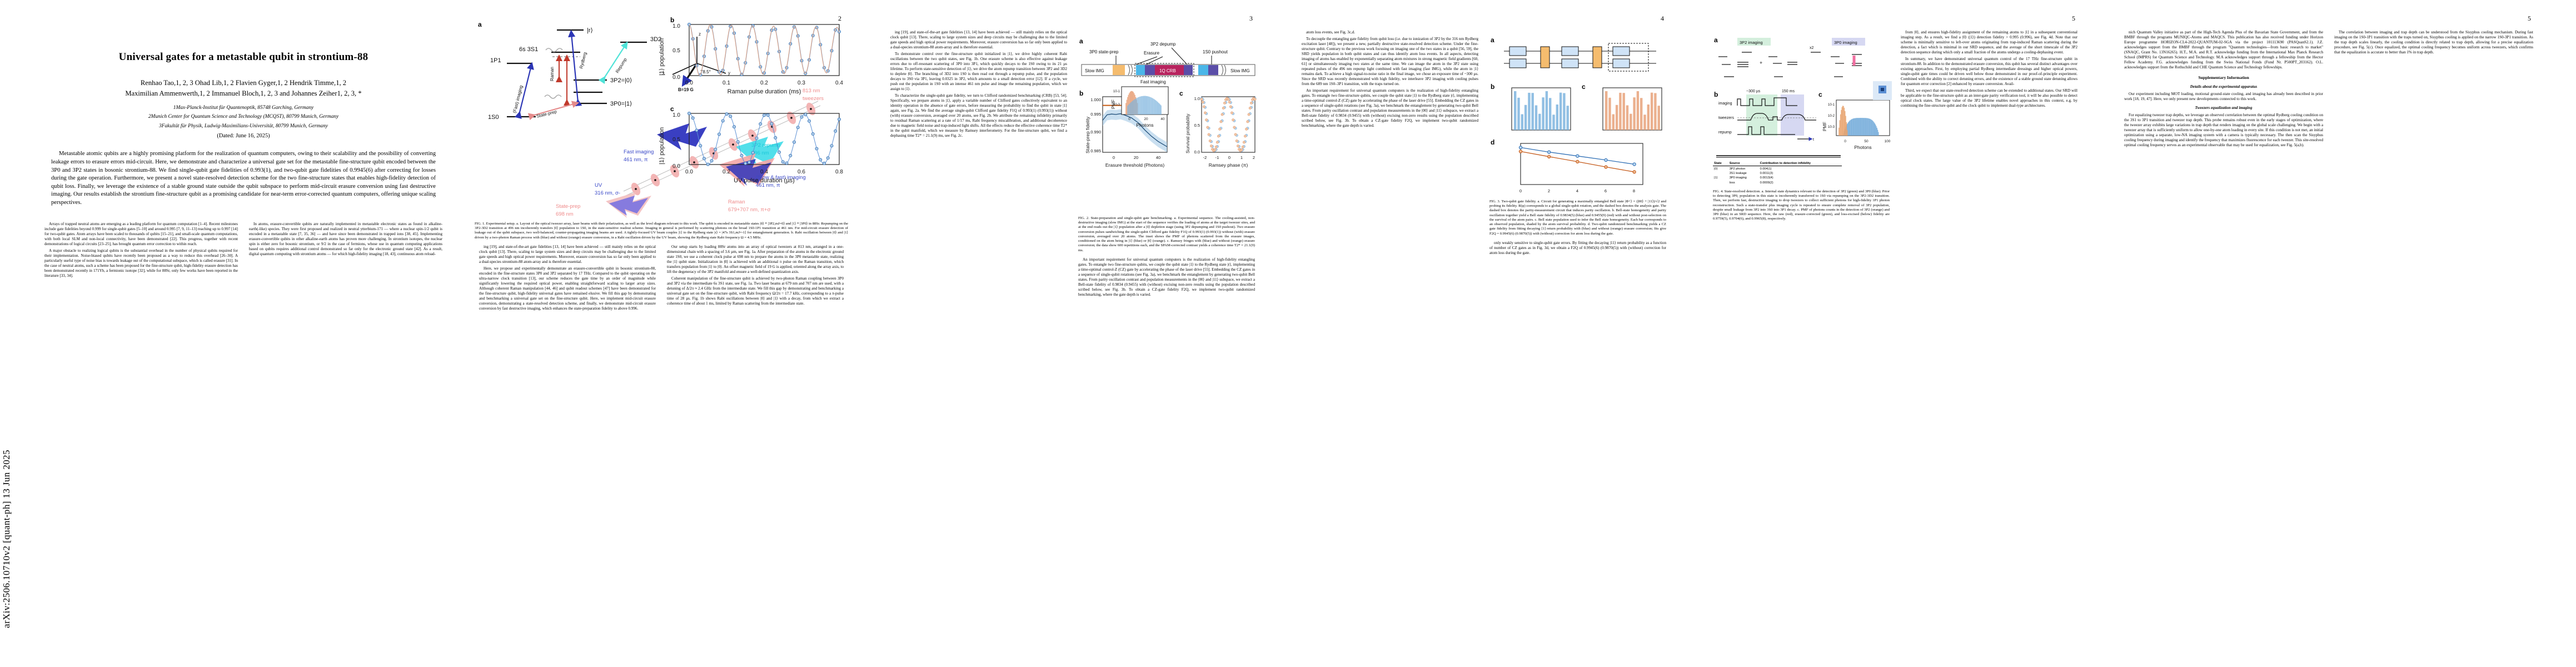 The width and height of the screenshot is (2576, 667). Describe the element at coordinates (518, 99) in the screenshot. I see `arrow-fast-imaging-label: (Fast) imaging` at that location.